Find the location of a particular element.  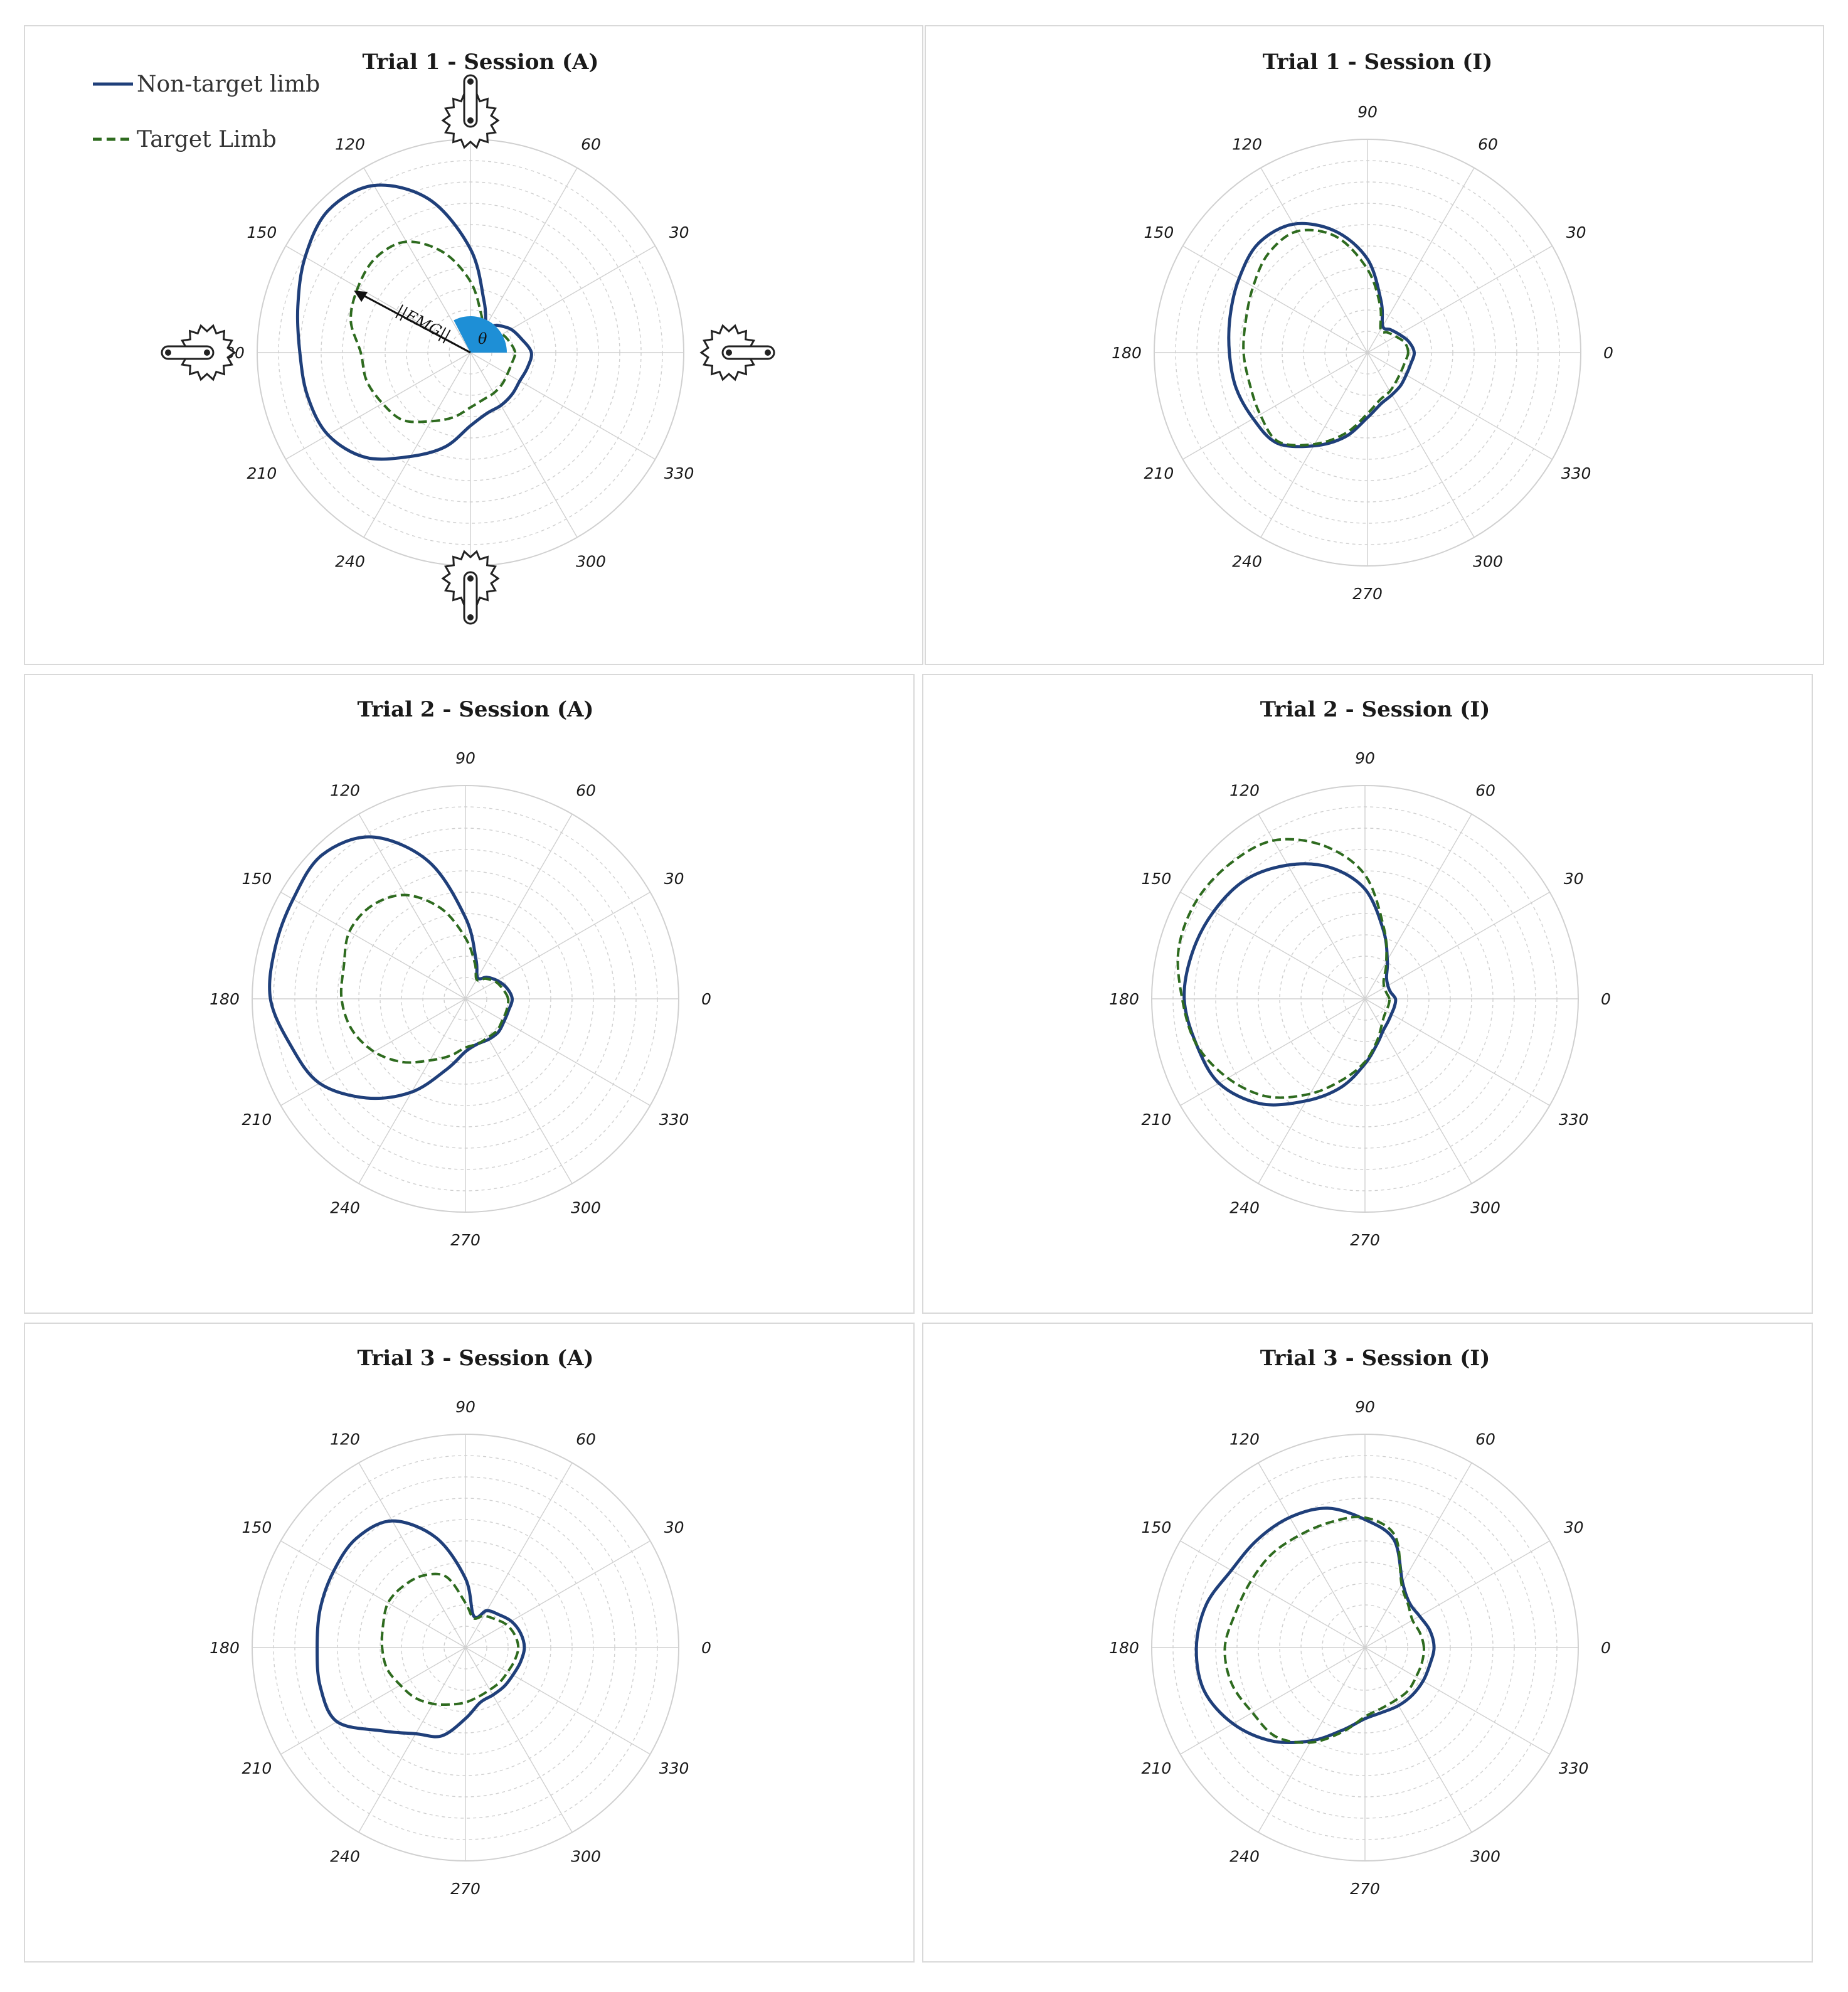

chart-title: Trial 3 - Session (A) is located at coordinates (475, 1358).